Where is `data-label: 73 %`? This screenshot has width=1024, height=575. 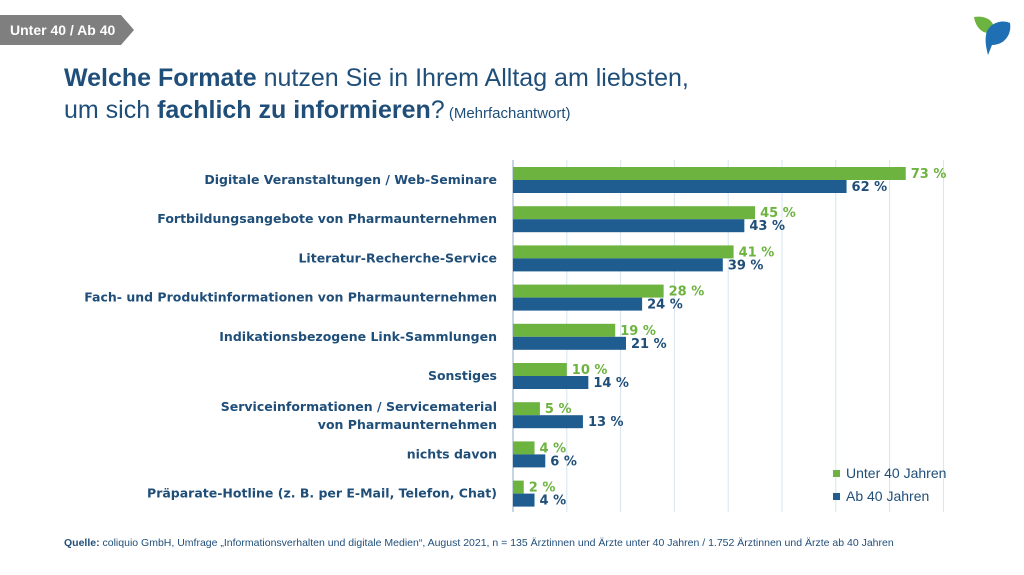 data-label: 73 % is located at coordinates (929, 174).